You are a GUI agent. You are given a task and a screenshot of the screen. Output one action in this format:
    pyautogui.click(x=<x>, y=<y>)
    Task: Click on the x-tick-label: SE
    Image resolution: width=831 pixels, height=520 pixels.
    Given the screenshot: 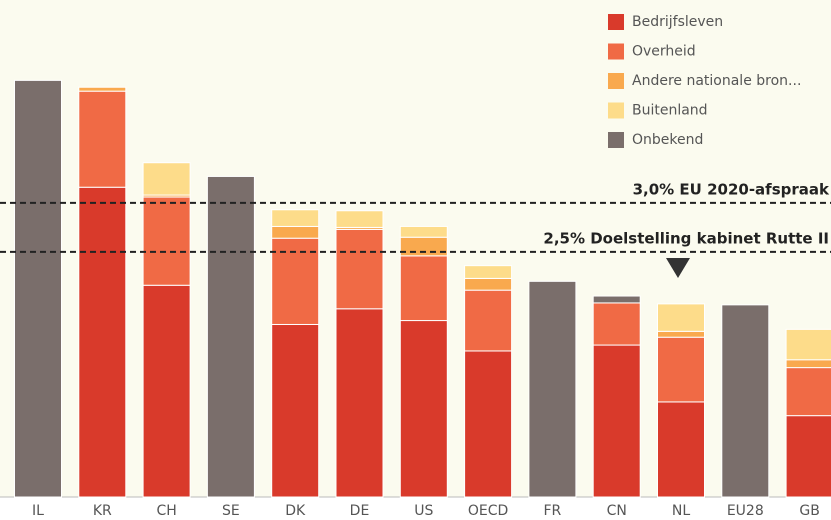 What is the action you would take?
    pyautogui.click(x=231, y=511)
    